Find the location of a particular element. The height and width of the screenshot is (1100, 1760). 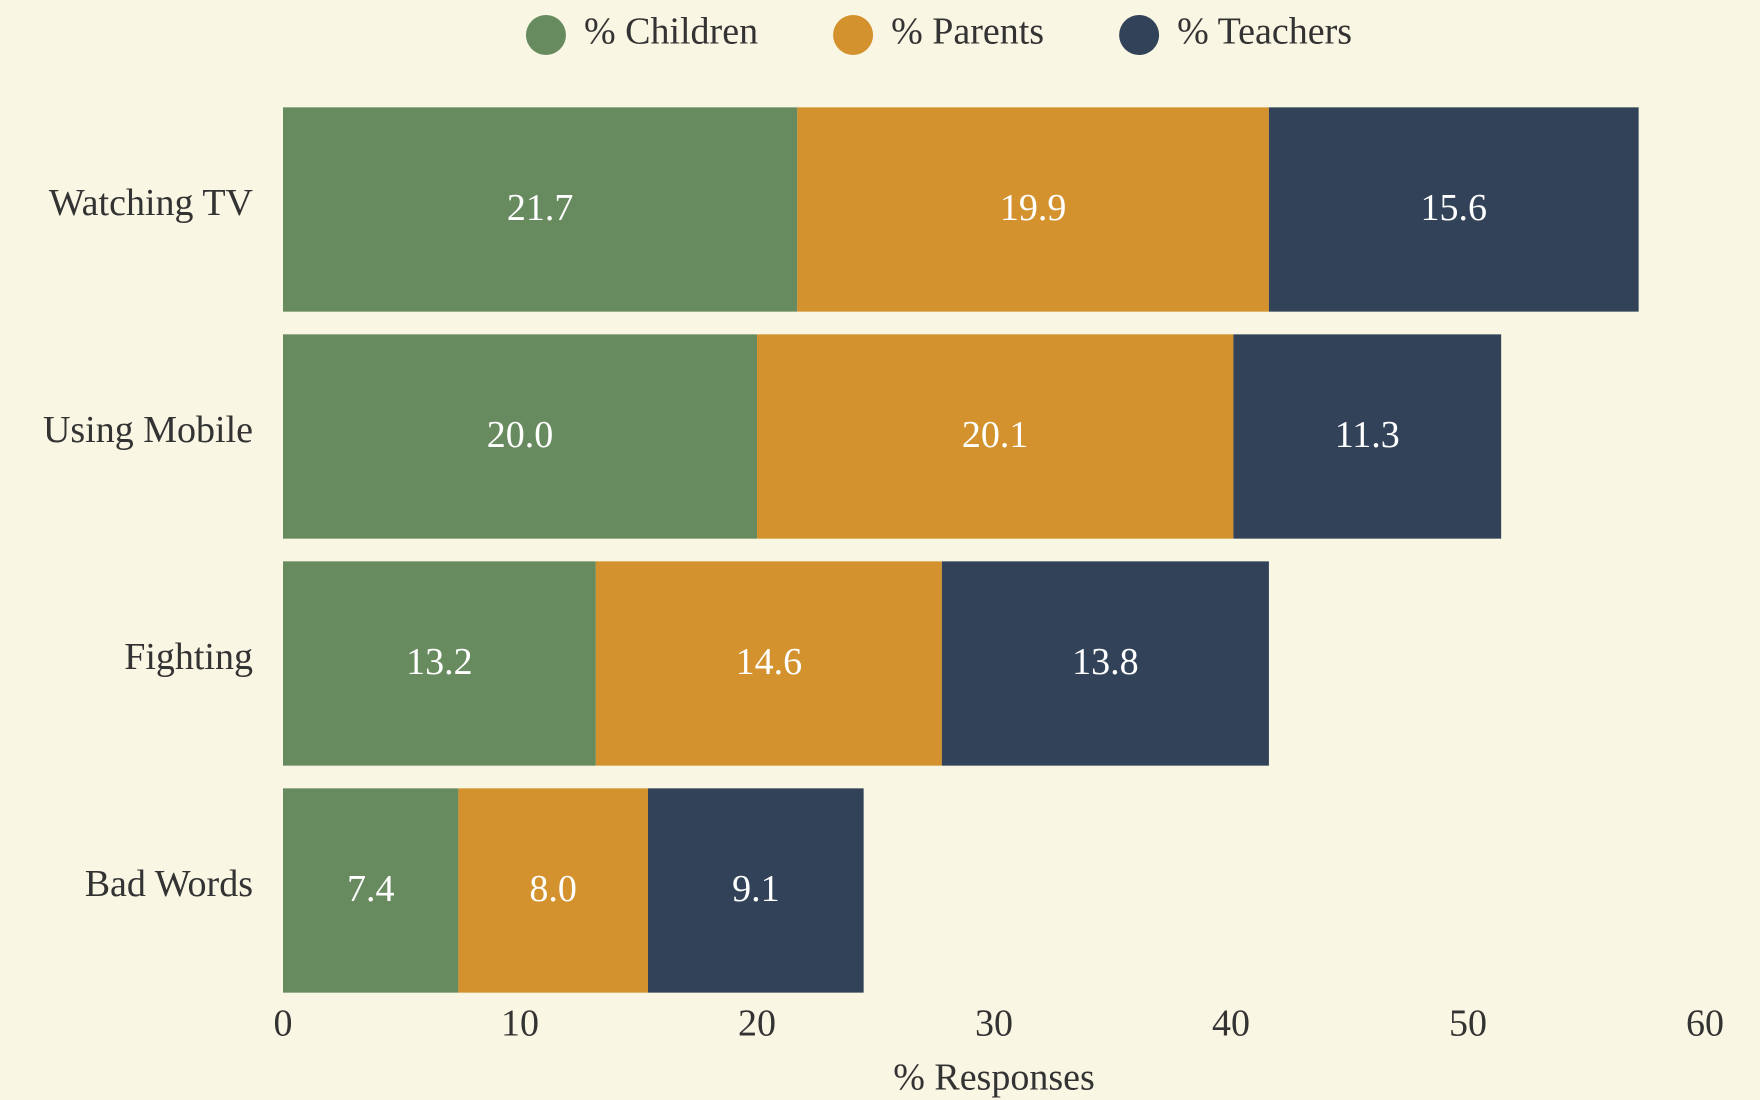

data-label: 19.9 is located at coordinates (1033, 208).